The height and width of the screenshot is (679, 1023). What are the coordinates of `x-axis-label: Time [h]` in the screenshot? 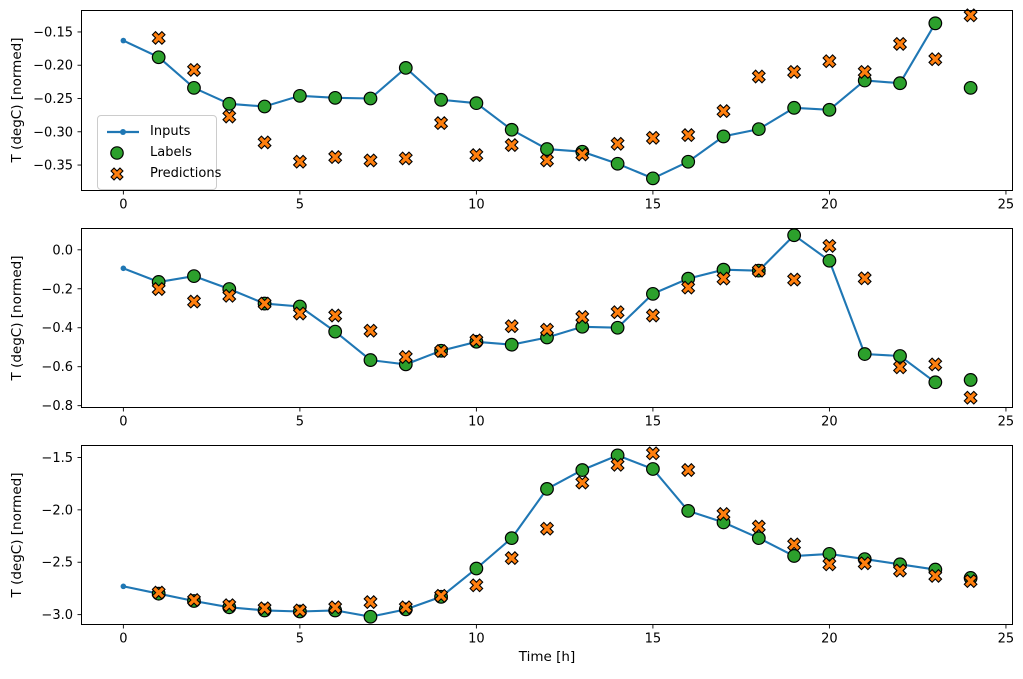 It's located at (547, 657).